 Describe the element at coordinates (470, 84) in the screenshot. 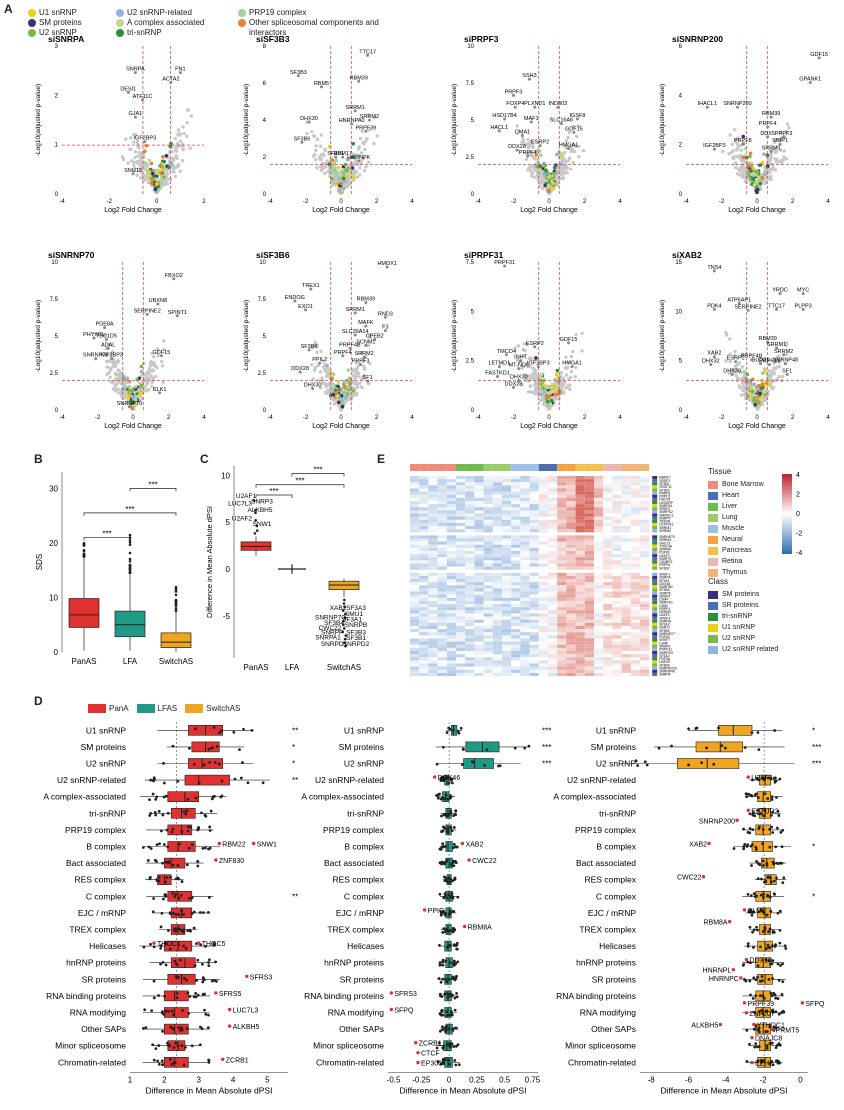

I see `y-tick-label: 7.5` at that location.